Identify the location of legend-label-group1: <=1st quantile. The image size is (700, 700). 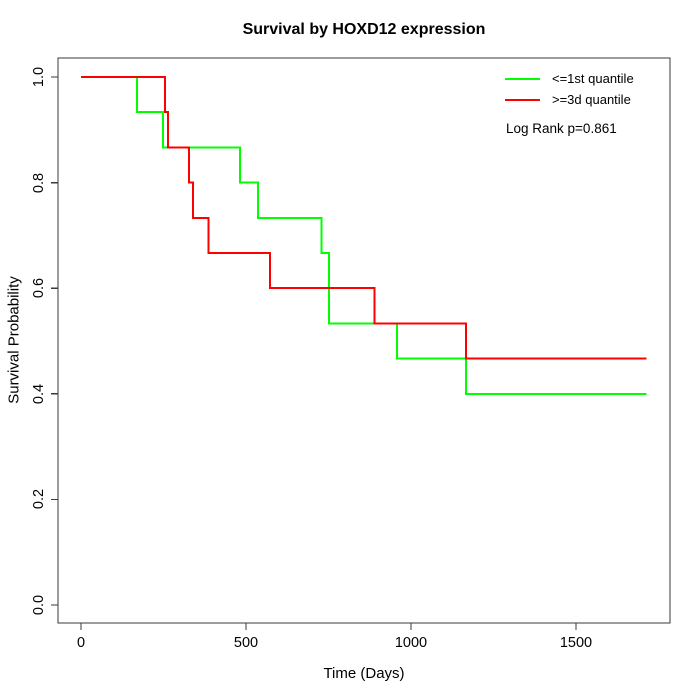
(593, 78).